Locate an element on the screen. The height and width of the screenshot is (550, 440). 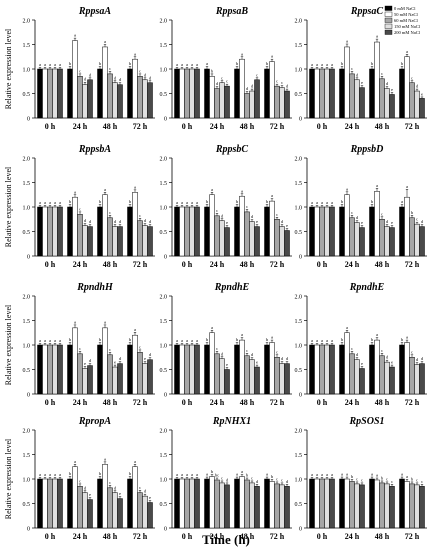
x-tick-label: 0 h is located at coordinates (50, 126).